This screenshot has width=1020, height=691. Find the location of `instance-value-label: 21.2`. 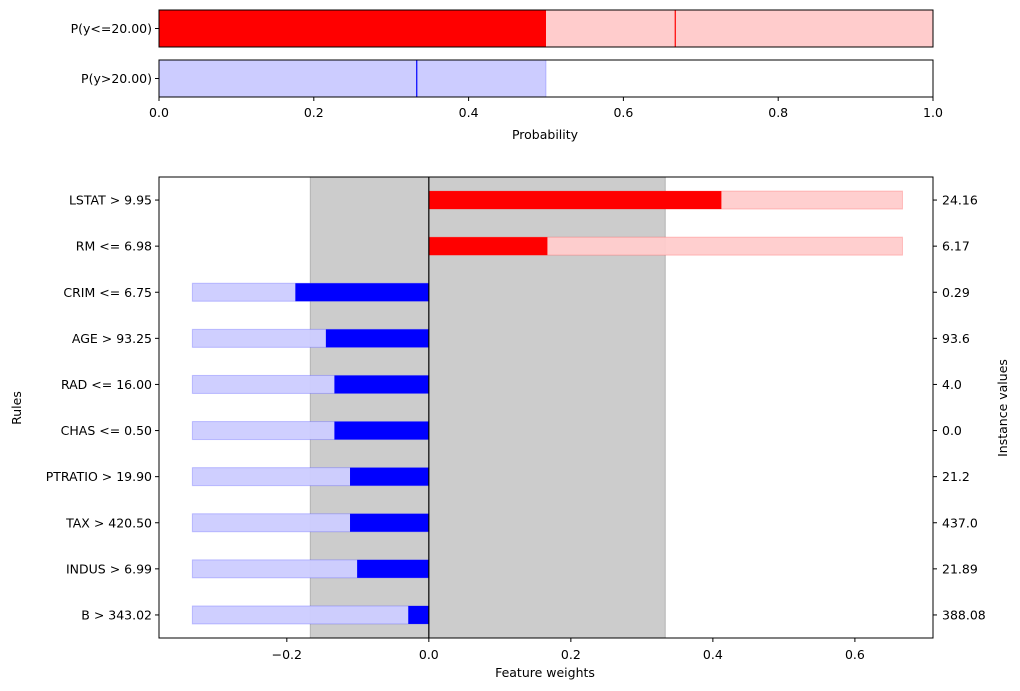

instance-value-label: 21.2 is located at coordinates (956, 476).